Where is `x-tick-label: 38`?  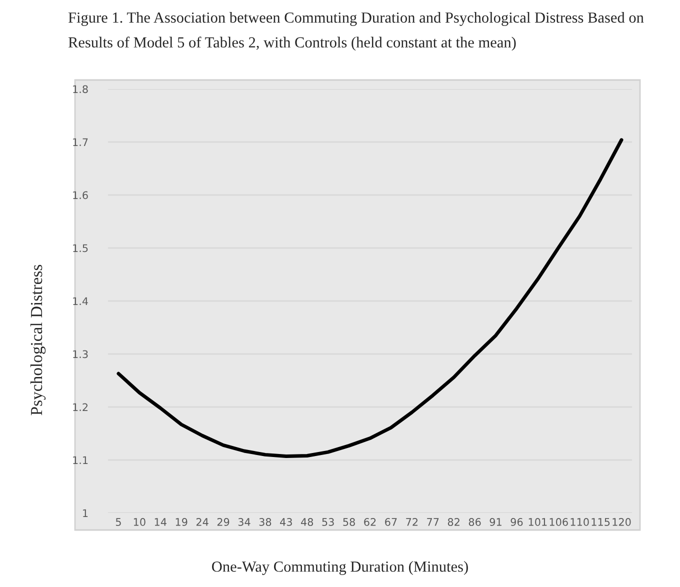 x-tick-label: 38 is located at coordinates (265, 522).